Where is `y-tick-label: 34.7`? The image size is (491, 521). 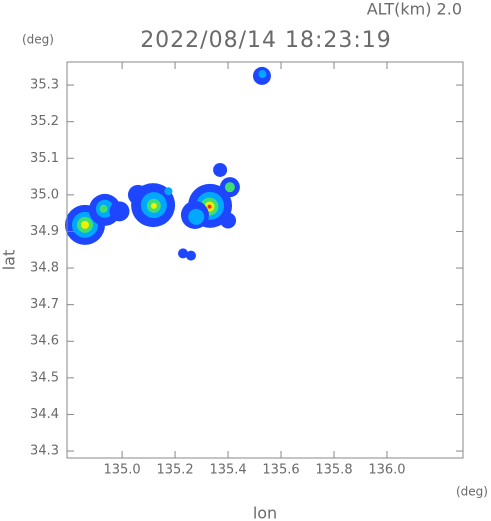 y-tick-label: 34.7 is located at coordinates (44, 304).